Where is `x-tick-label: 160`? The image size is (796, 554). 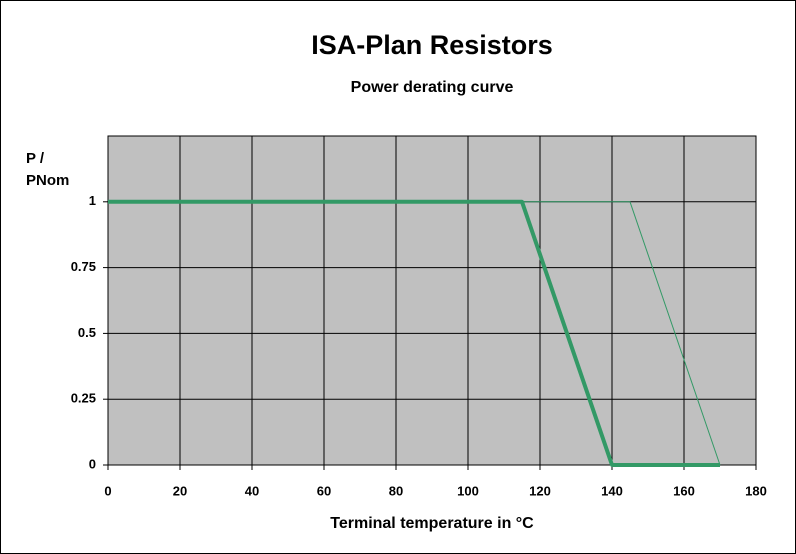
x-tick-label: 160 is located at coordinates (684, 490).